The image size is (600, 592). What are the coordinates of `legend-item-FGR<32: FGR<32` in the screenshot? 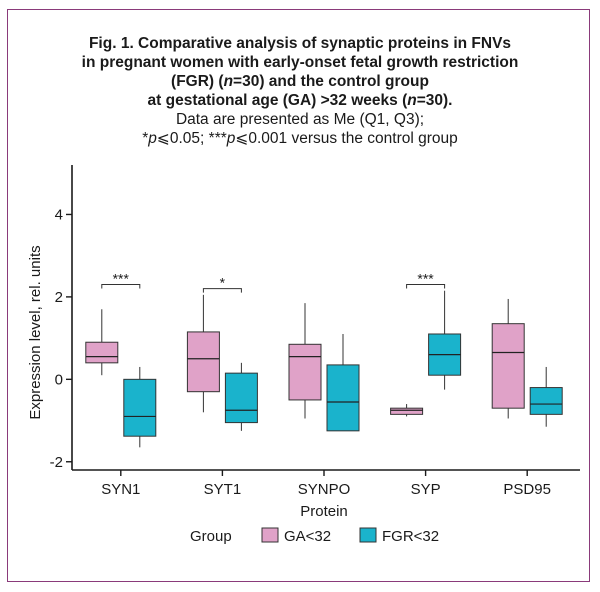 It's located at (399, 536).